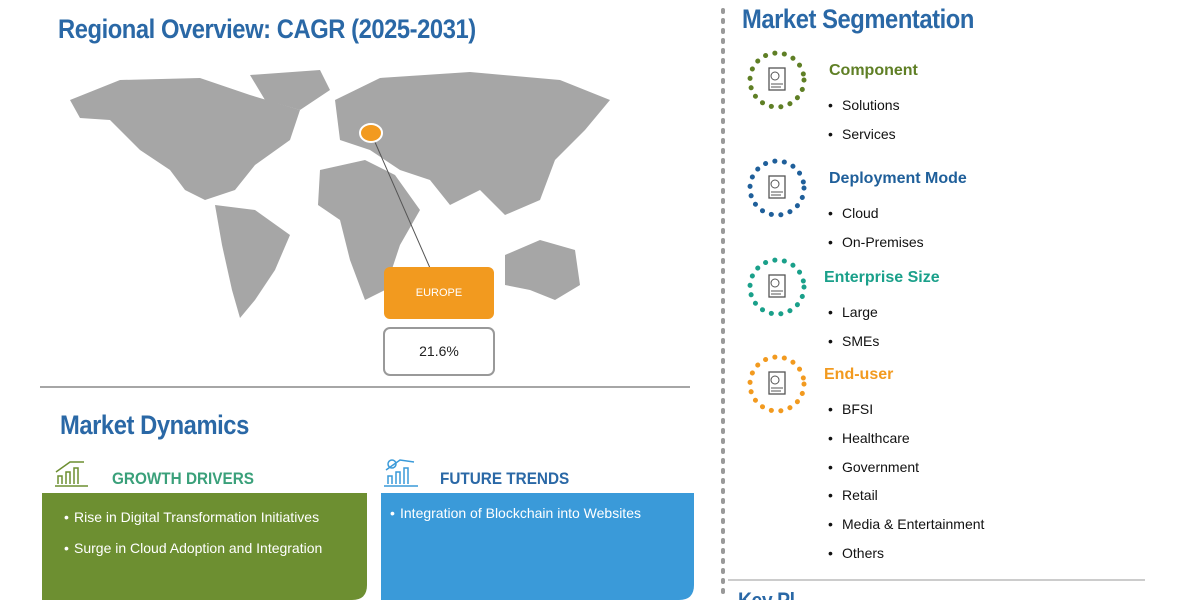 The image size is (1200, 600). I want to click on segment-item: SMEs, so click(853, 341).